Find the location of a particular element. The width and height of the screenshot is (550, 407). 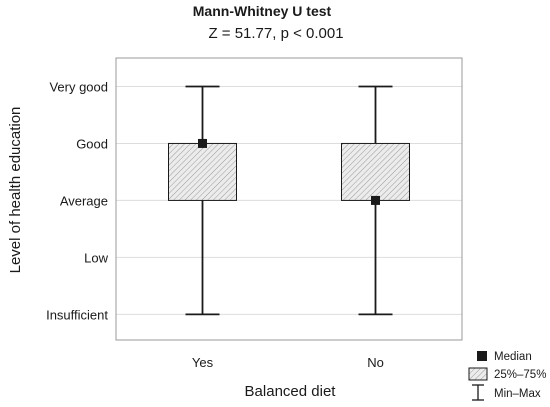

y-tick-label: Very good is located at coordinates (78, 86).